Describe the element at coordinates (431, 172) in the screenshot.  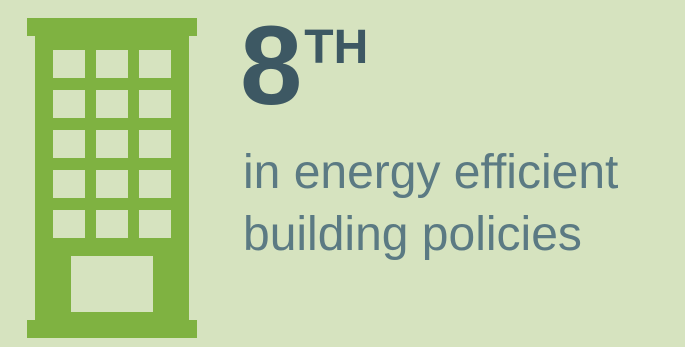
I see `caption-line-1: in energy efficient` at that location.